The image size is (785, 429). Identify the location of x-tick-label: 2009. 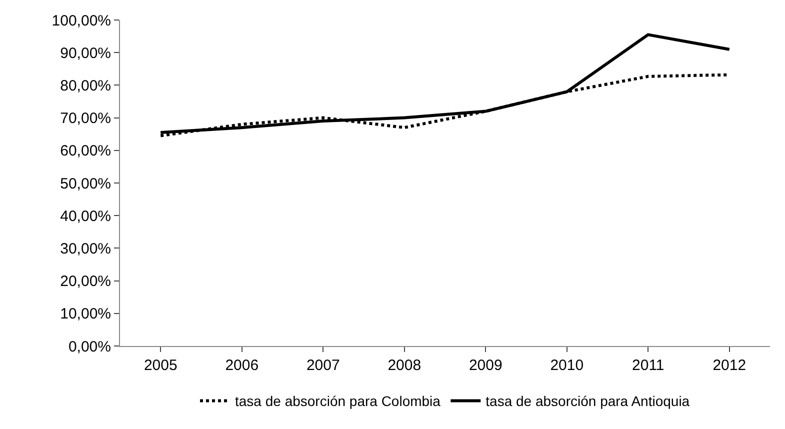
(485, 365).